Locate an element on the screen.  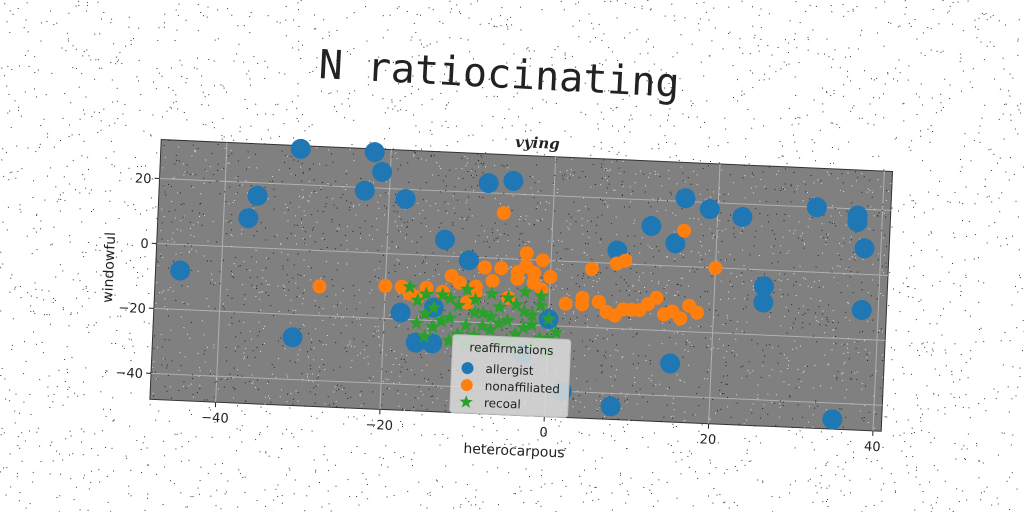
x-axis-label: heterocarpous is located at coordinates (514, 451).